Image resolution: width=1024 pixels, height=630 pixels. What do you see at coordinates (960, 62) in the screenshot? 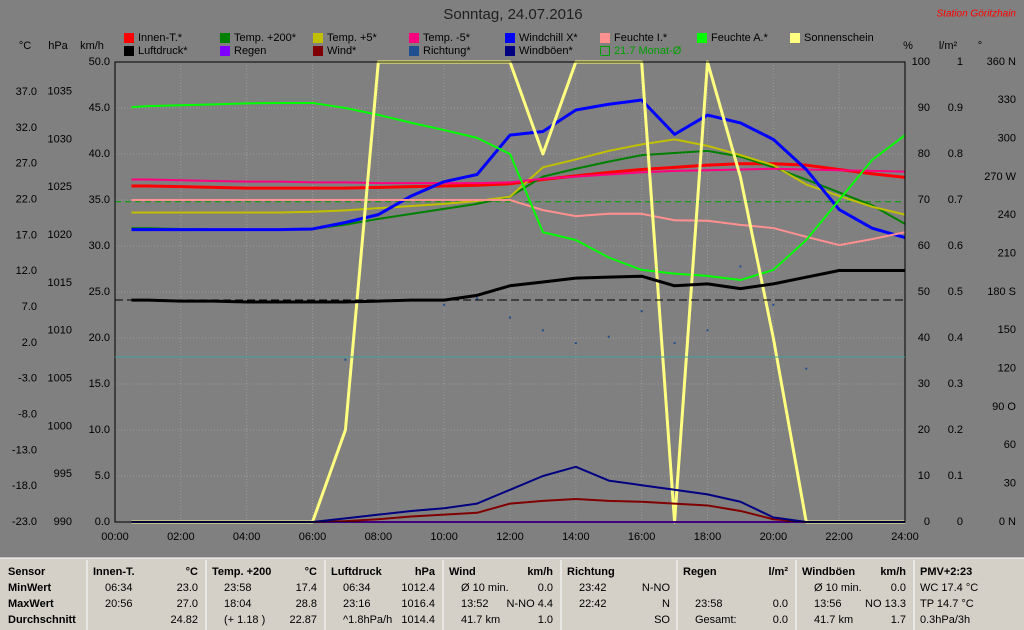
I see `rain-tick-label: 1` at bounding box center [960, 62].